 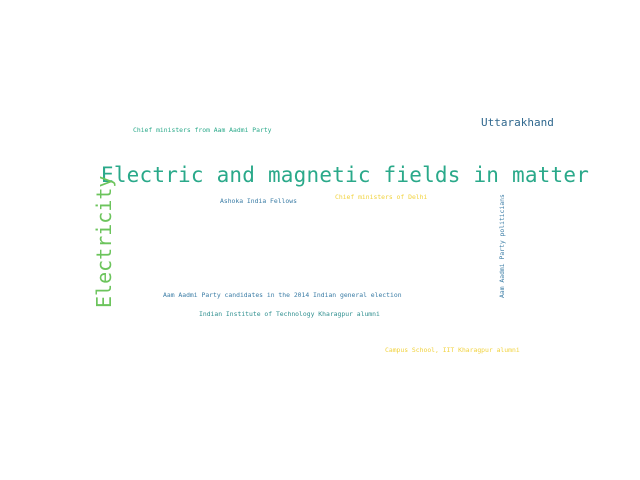 What do you see at coordinates (381, 197) in the screenshot?
I see `word-chief-ministers-delhi: Chief ministers of Delhi` at bounding box center [381, 197].